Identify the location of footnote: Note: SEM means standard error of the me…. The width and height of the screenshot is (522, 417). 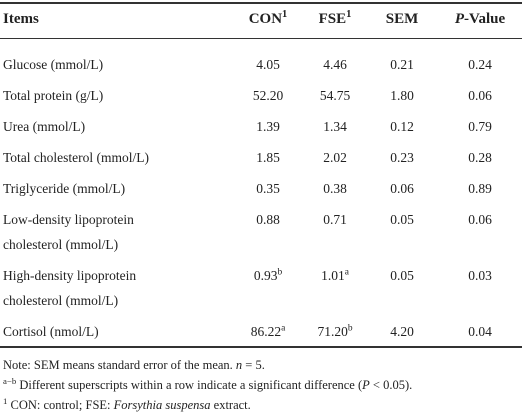
(134, 365).